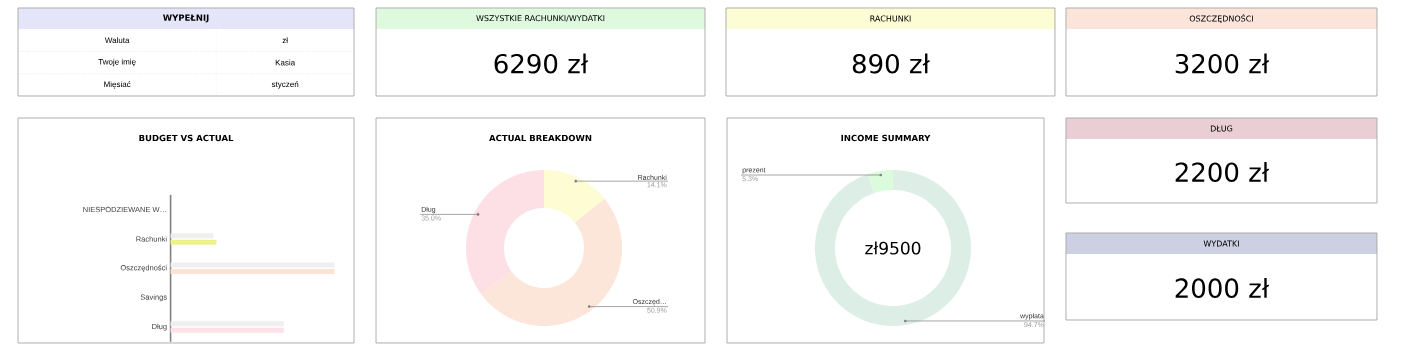 The width and height of the screenshot is (1405, 353). What do you see at coordinates (1221, 128) in the screenshot?
I see `text: DŁUG` at bounding box center [1221, 128].